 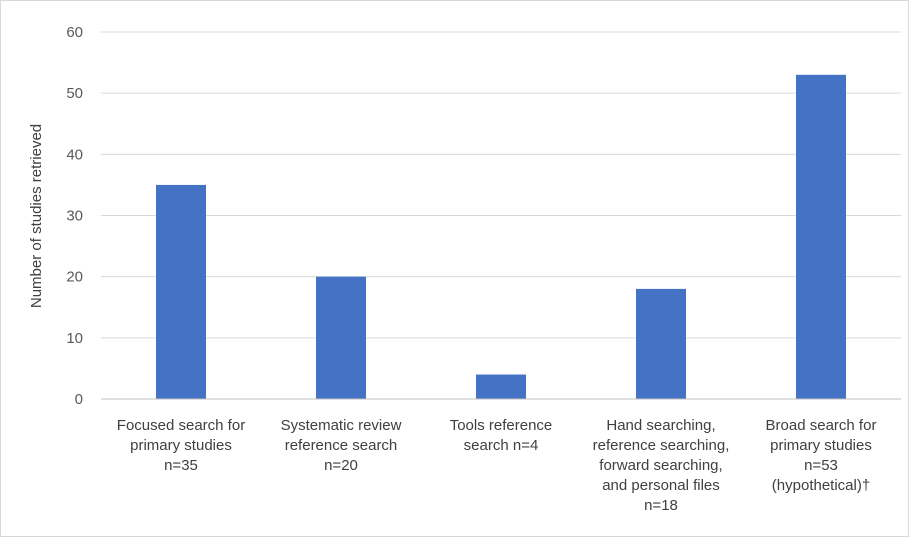 What do you see at coordinates (74, 277) in the screenshot?
I see `y-tick-label: 20` at bounding box center [74, 277].